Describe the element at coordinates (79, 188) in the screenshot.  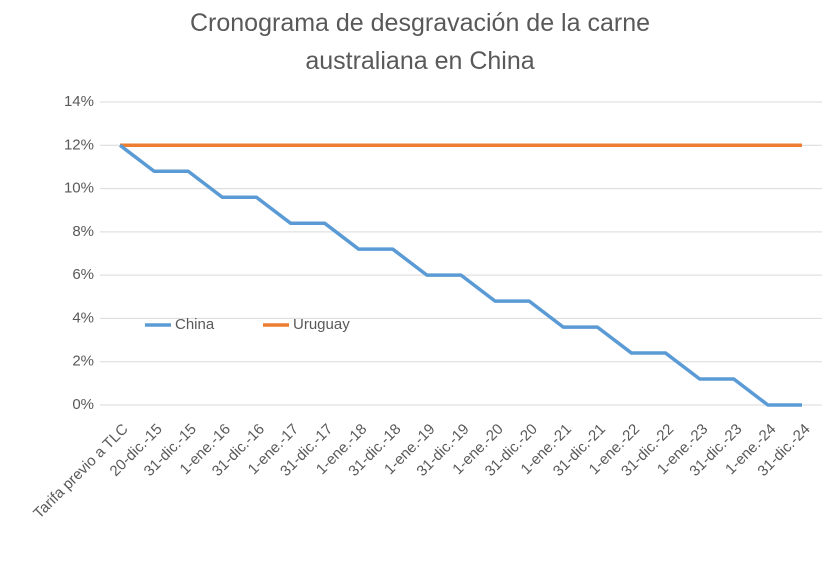
I see `y-tick-label: 10%` at that location.